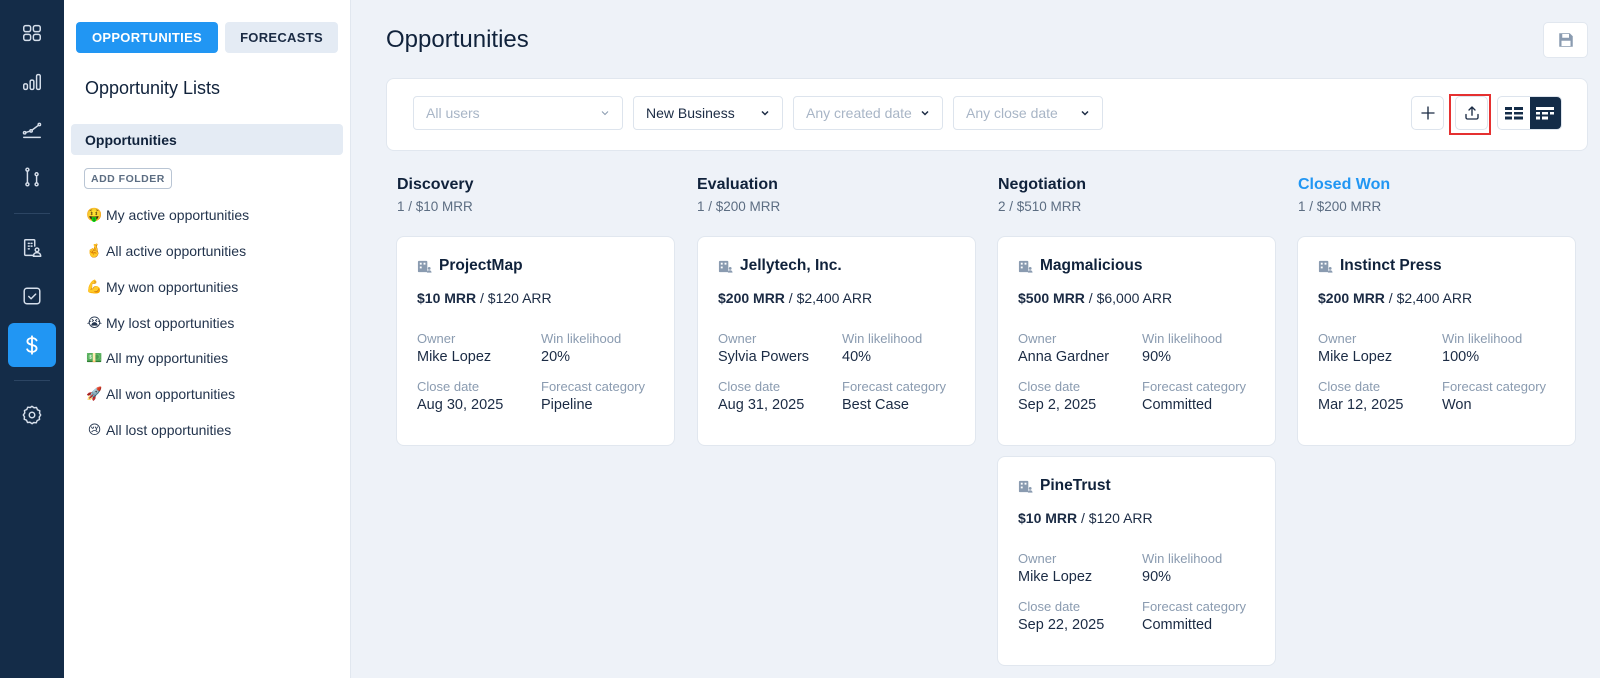  Describe the element at coordinates (1482, 348) in the screenshot. I see `card-win-field: Win likelihood 100%` at that location.